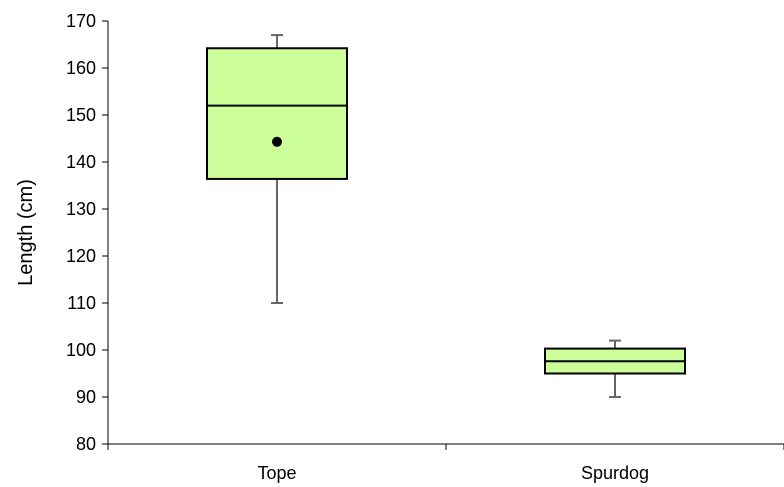 The image size is (784, 487). I want to click on x-tick-label: Spurdog, so click(615, 473).